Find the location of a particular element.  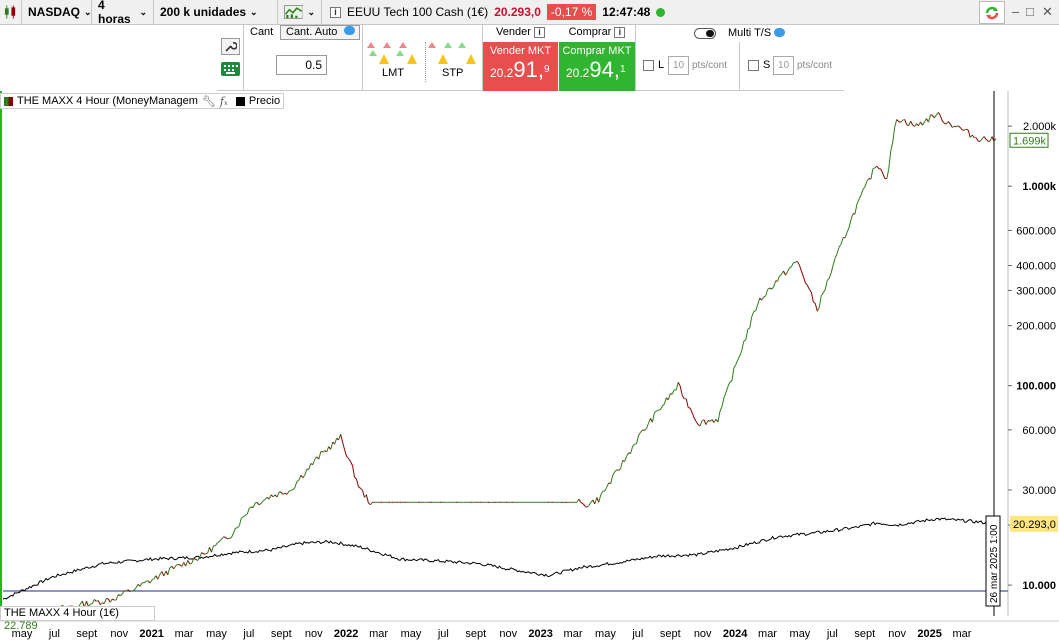

order-ticket: Cant Cant. Auto LMT STP Vender i is located at coordinates (530, 58).